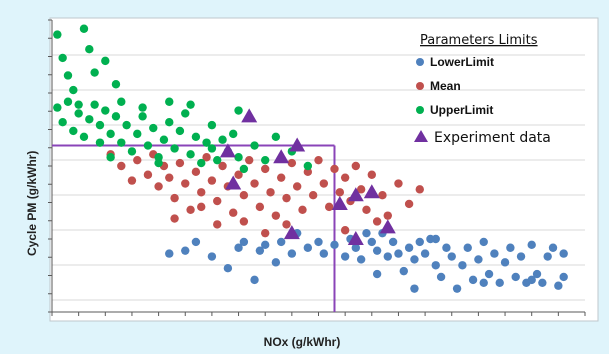 This screenshot has height=354, width=609. I want to click on legend-marker-experiment-data, so click(421, 136).